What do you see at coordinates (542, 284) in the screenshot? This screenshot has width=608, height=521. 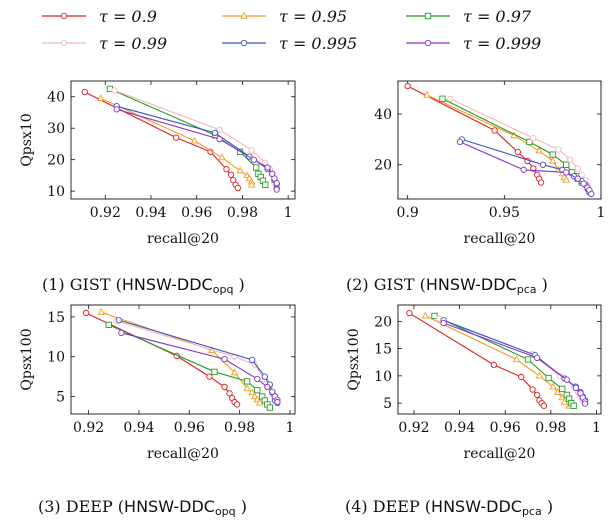 I see `caption-2-suffix: )` at bounding box center [542, 284].